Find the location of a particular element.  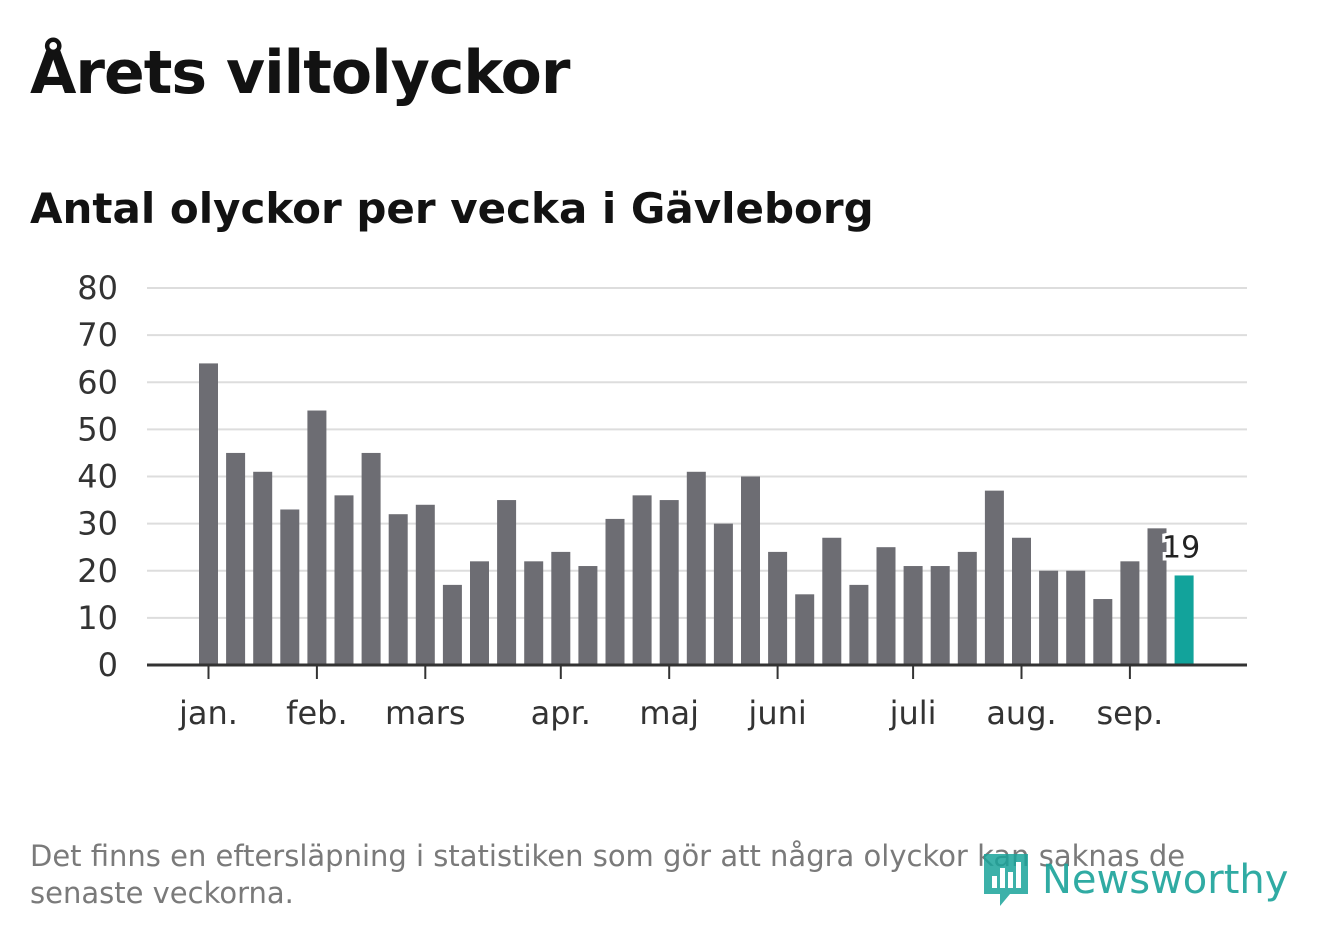

chart-subtitle: Antal olyckor per vecka i Gävleborg is located at coordinates (452, 208).